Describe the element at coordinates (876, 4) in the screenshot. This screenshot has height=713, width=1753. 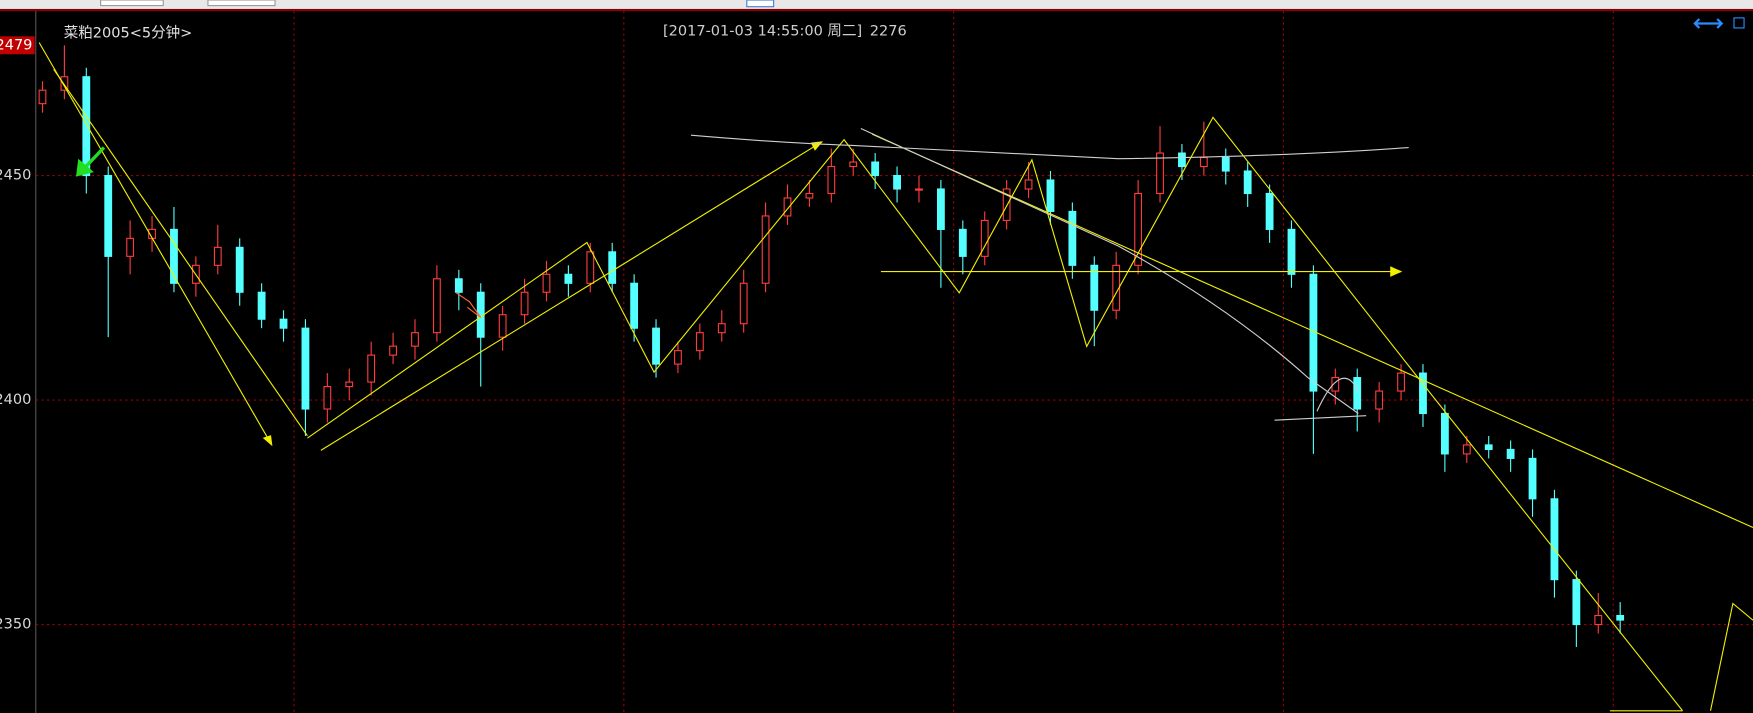
I see `toolbar` at that location.